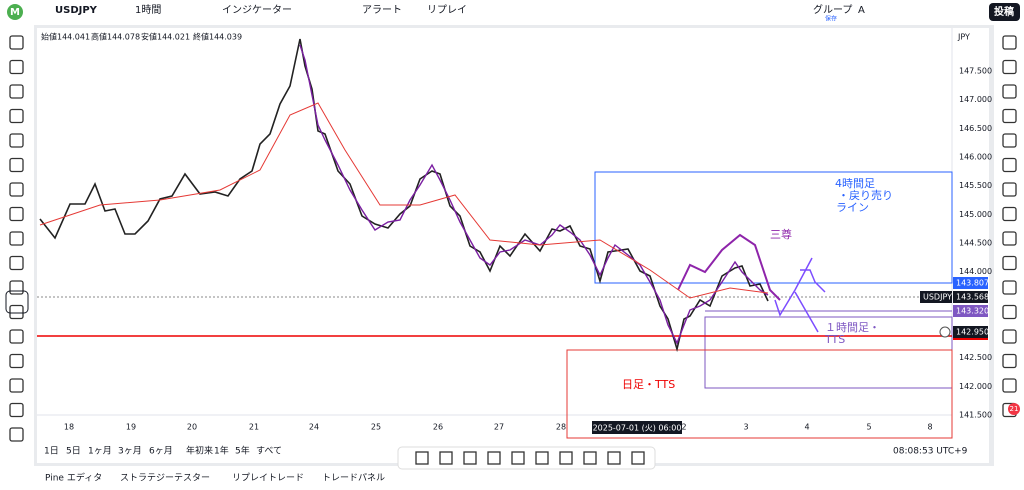 This screenshot has width=1024, height=490. What do you see at coordinates (165, 478) in the screenshot?
I see `bottom-tab: ストラテジーテスター` at bounding box center [165, 478].